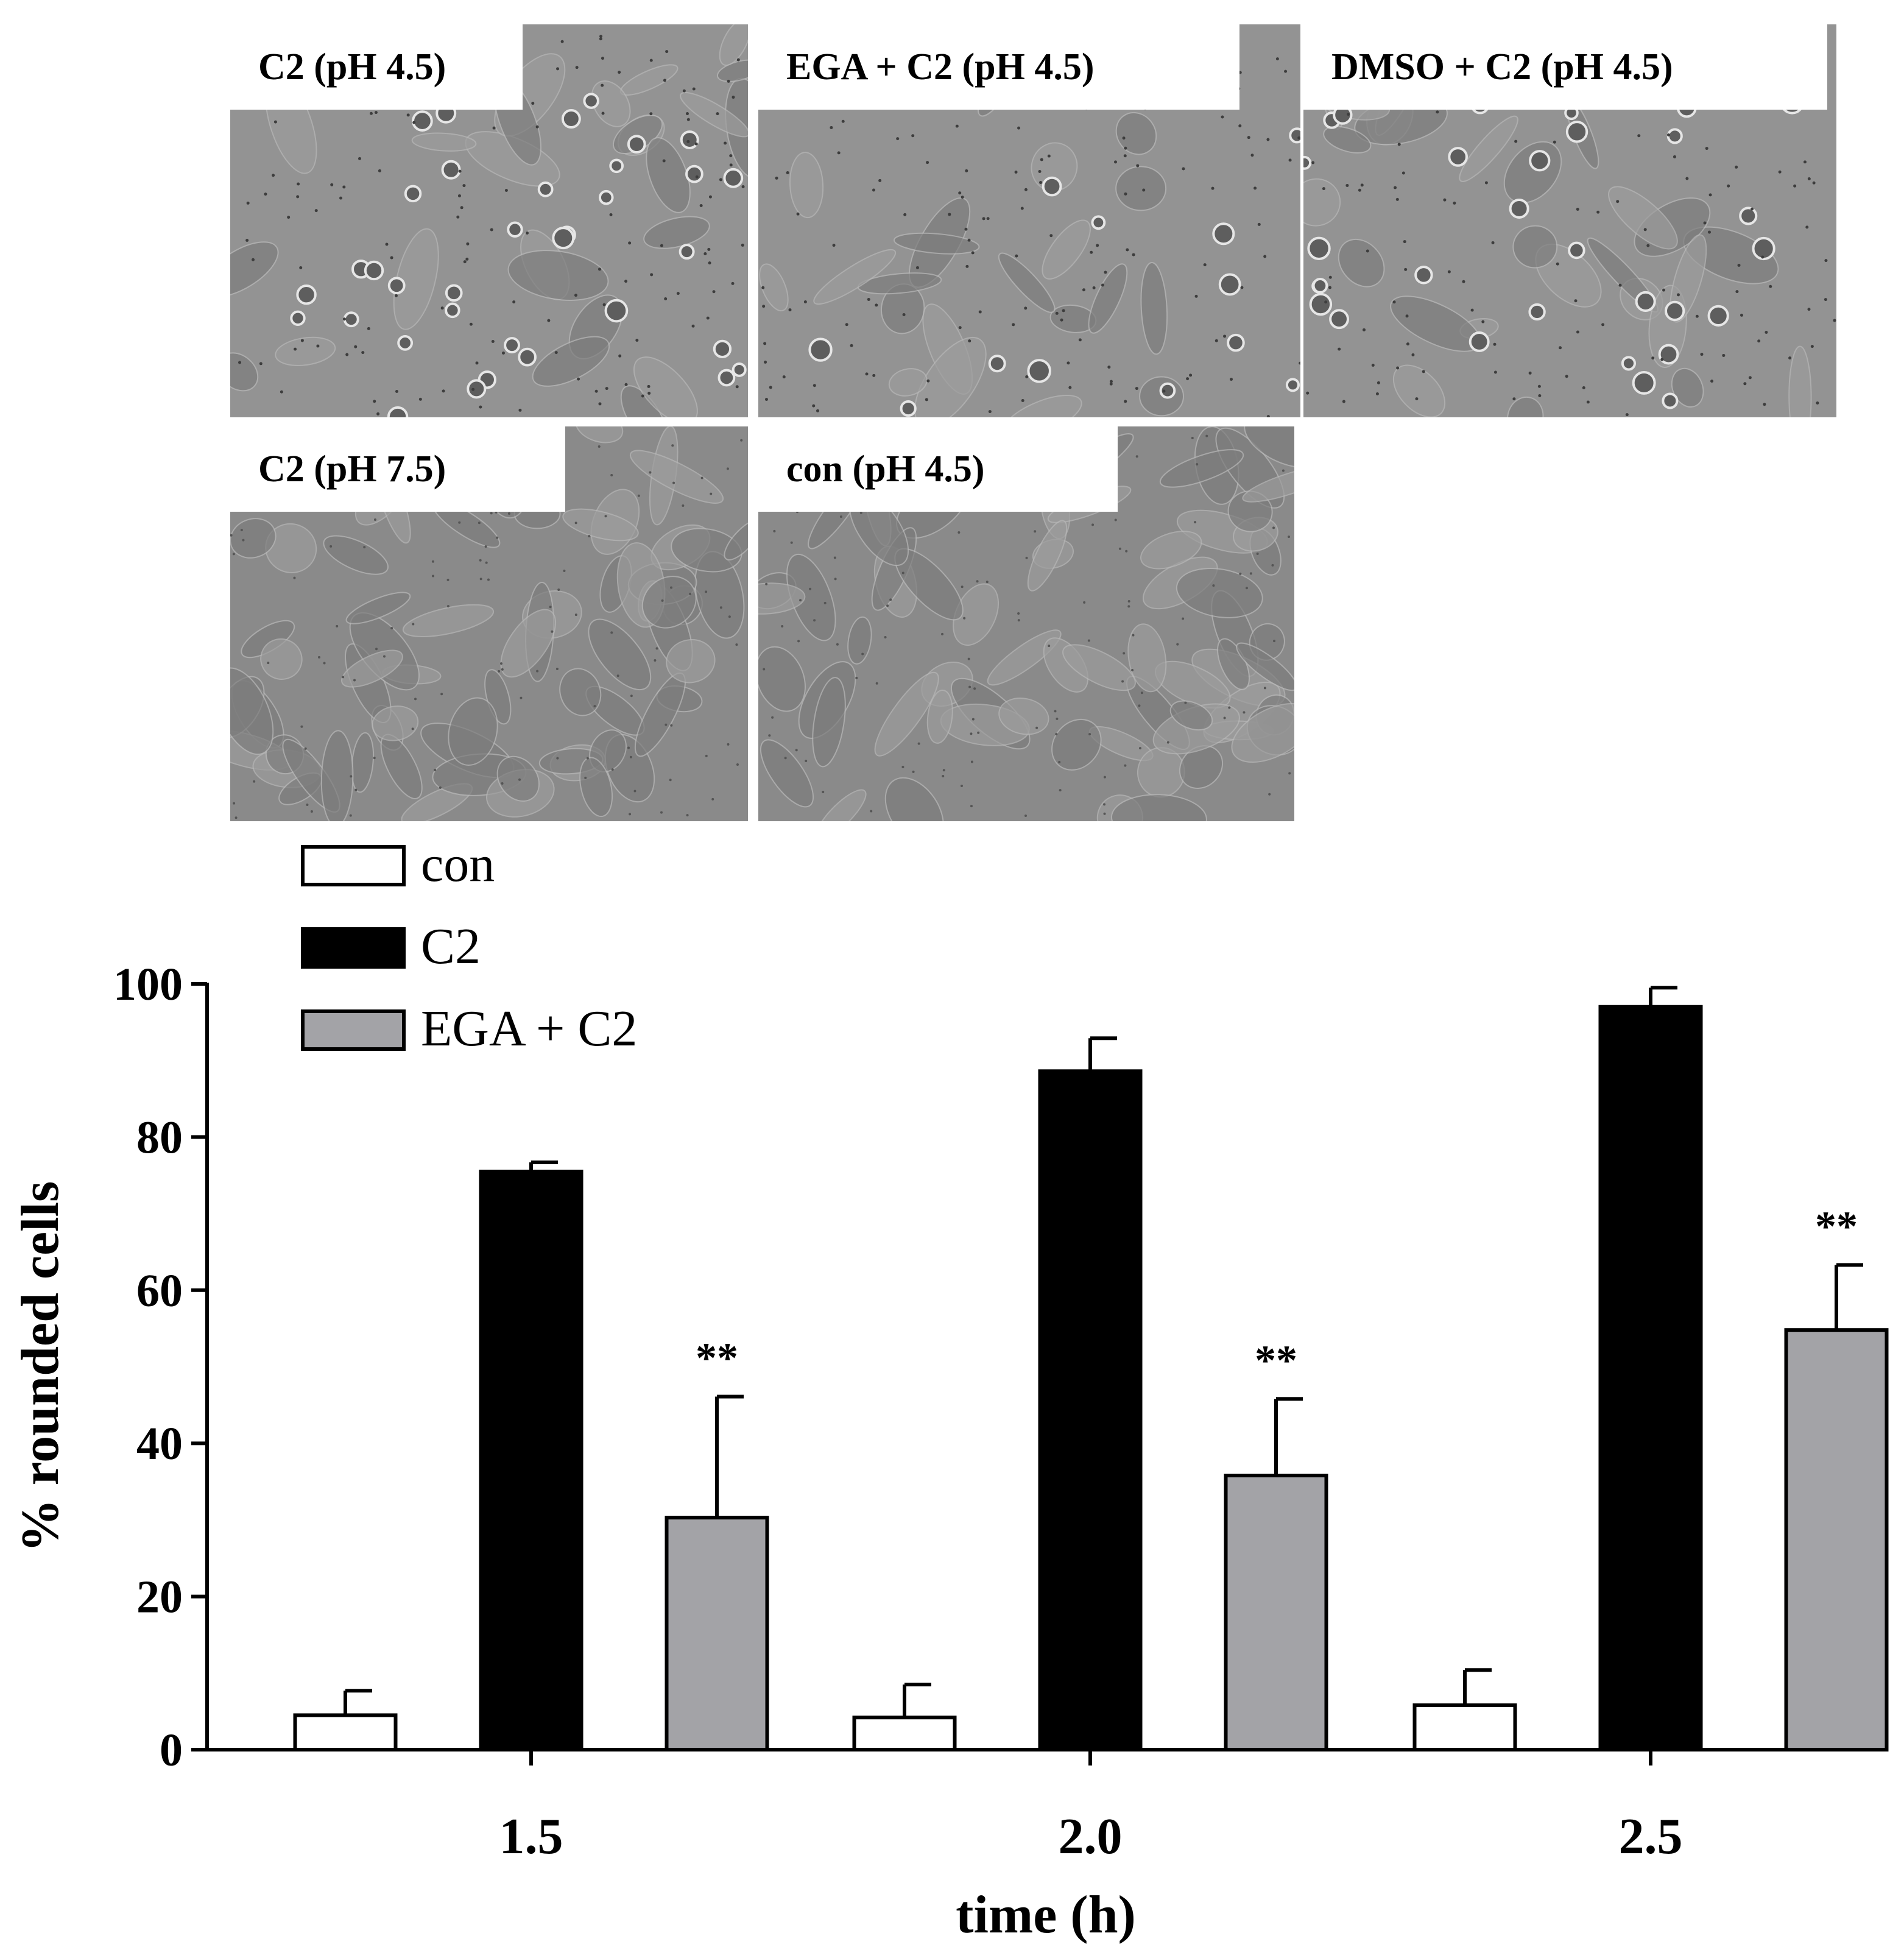 This screenshot has width=1904, height=1944. I want to click on y-tick-label: 60, so click(159, 1291).